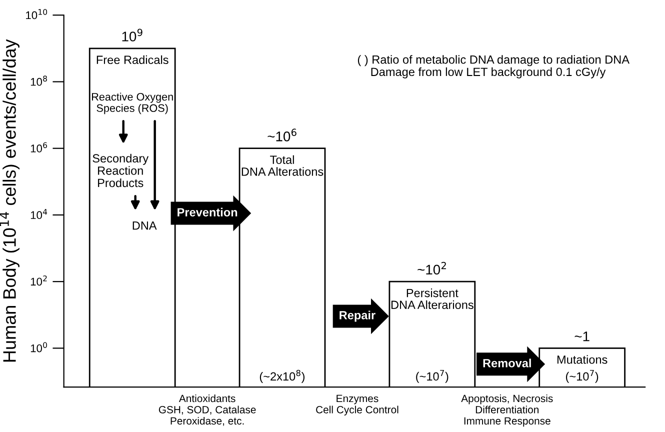 This screenshot has width=665, height=432. I want to click on annotation: Removal, so click(507, 363).